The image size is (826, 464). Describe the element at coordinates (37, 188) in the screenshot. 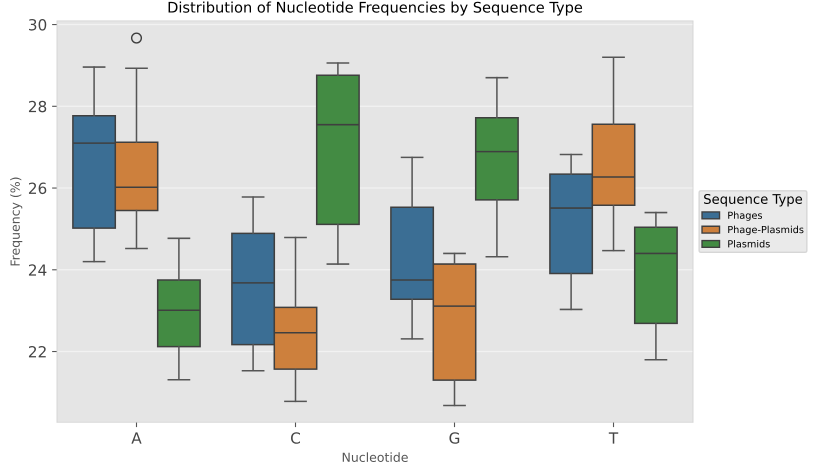

I see `y-tick-label: 26` at that location.